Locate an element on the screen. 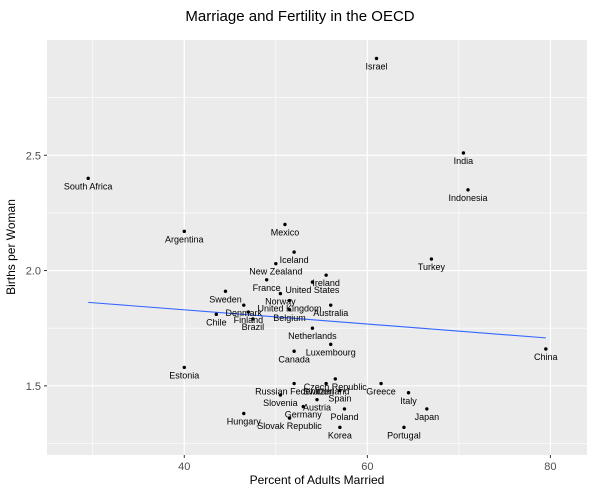 The width and height of the screenshot is (600, 500). point-label-indonesia: Indonesia is located at coordinates (467, 198).